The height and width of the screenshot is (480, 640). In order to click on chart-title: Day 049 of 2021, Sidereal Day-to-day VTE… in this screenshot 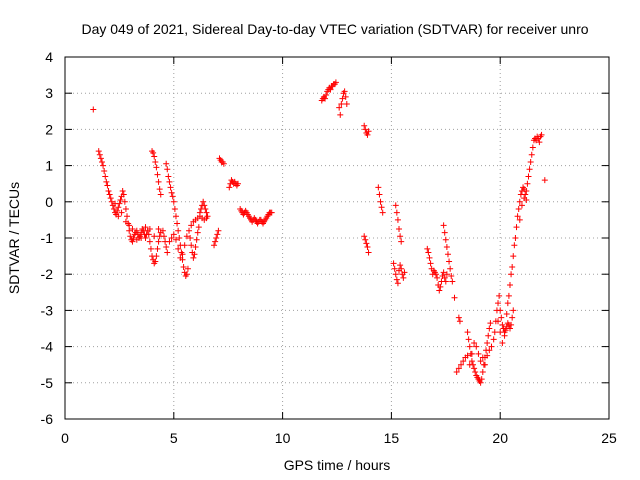, I will do `click(334, 29)`.